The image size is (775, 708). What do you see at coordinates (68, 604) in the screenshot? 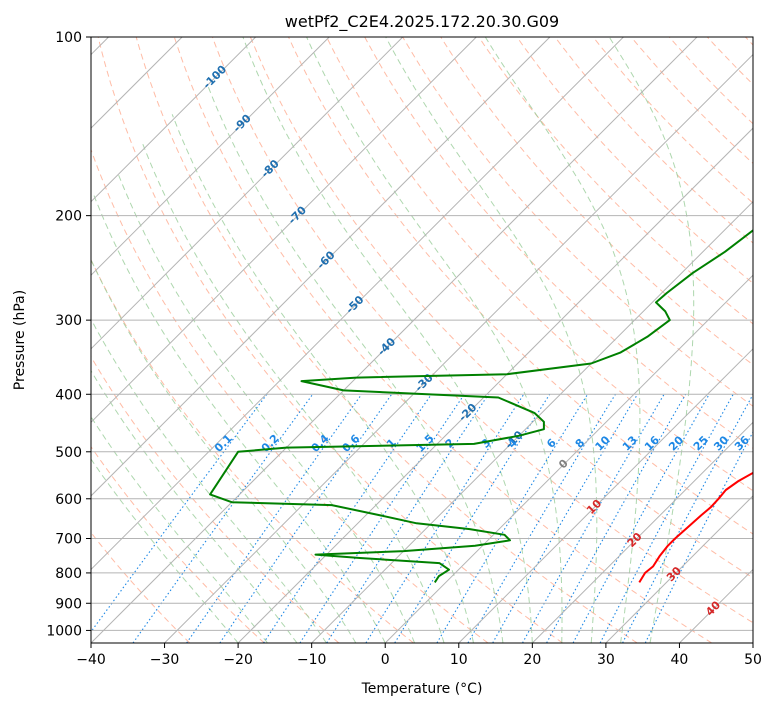
I see `y-tick-label: 900` at bounding box center [68, 604].